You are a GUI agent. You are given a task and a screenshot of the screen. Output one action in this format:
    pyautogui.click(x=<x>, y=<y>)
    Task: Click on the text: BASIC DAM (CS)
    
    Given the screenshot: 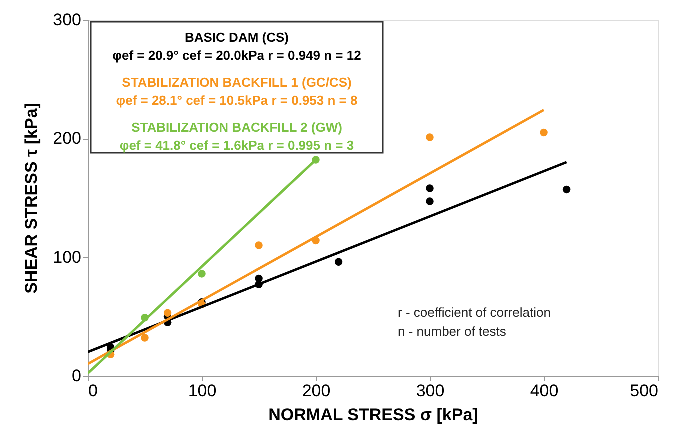 What is the action you would take?
    pyautogui.click(x=237, y=37)
    